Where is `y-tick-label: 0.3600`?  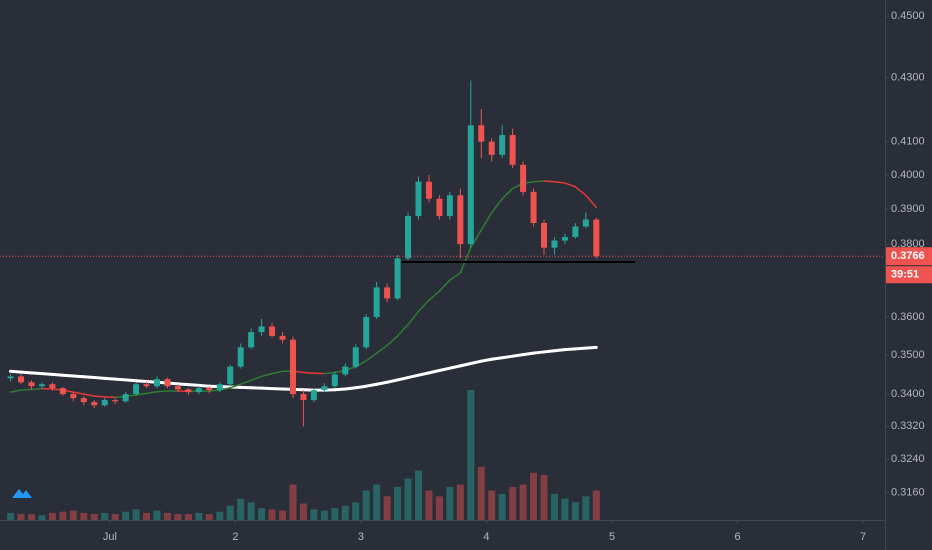 y-tick-label: 0.3600 is located at coordinates (908, 317).